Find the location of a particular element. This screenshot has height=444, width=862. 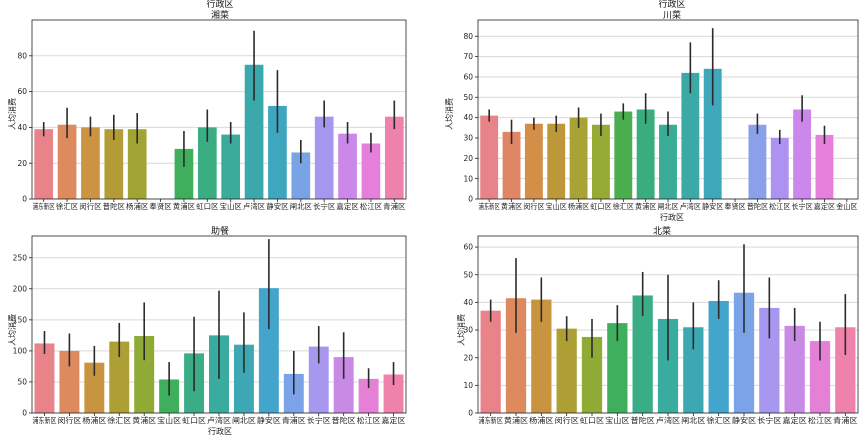

chart-top-label: 行政区 is located at coordinates (671, 5).